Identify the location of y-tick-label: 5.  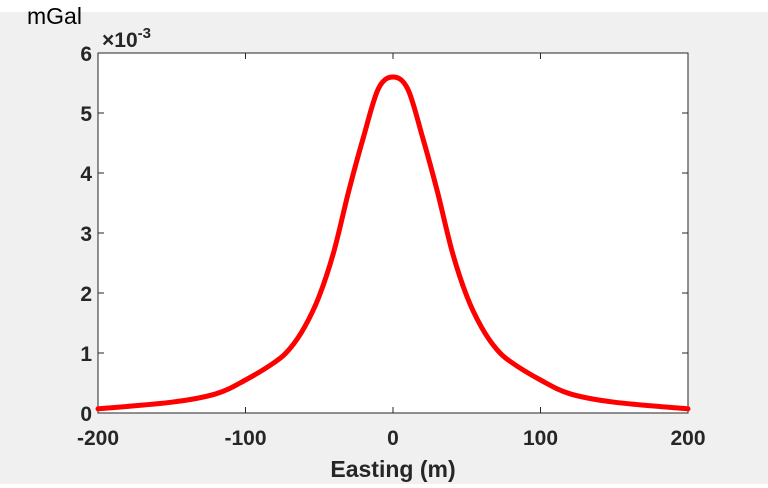
(86, 114).